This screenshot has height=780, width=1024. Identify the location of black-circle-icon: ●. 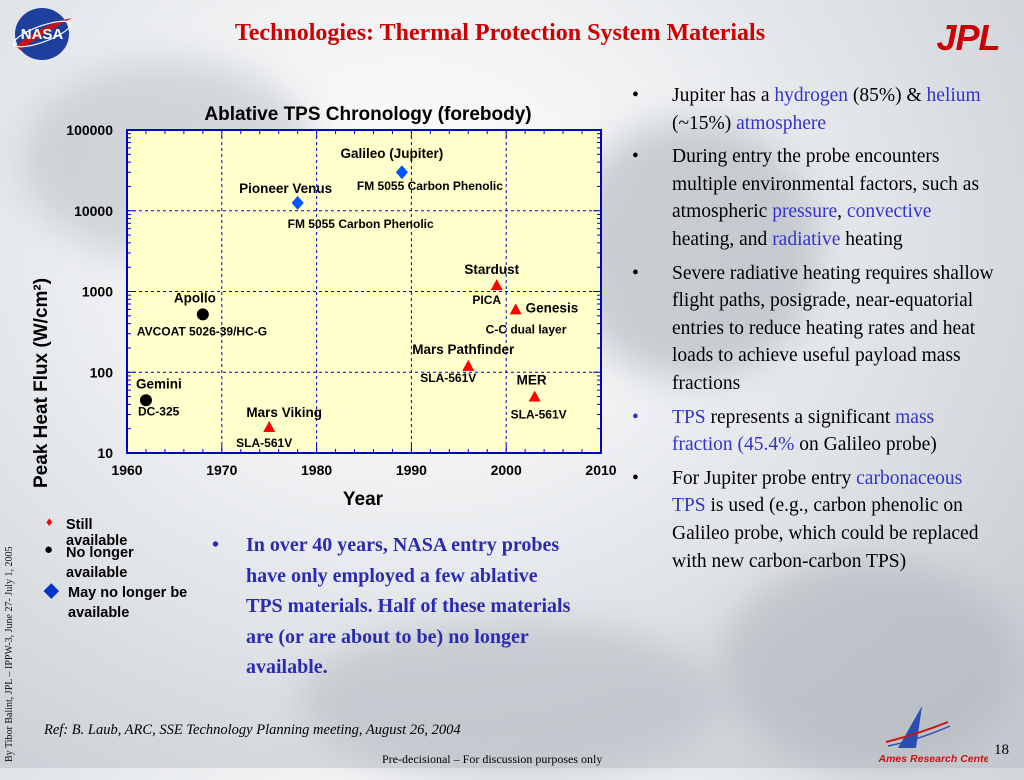
(49, 549).